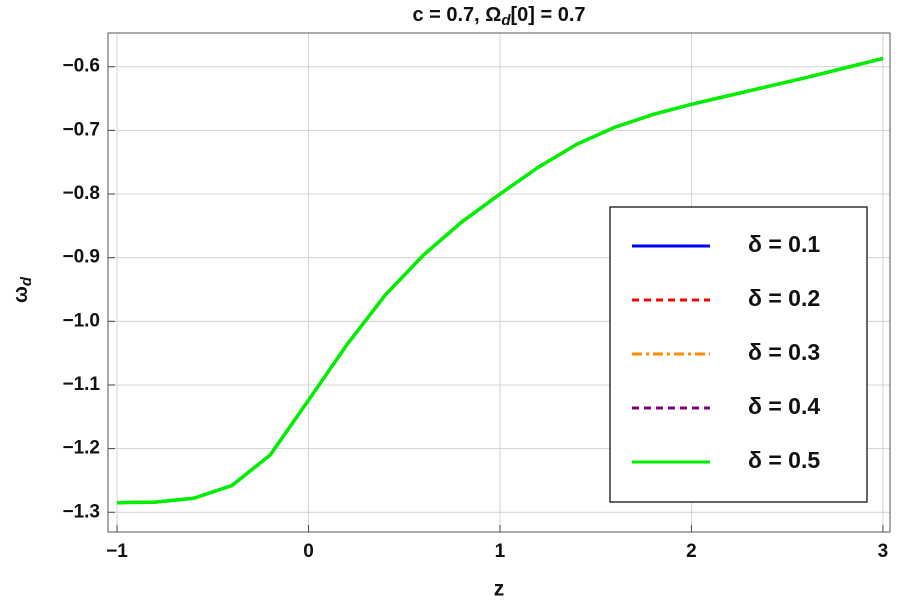  I want to click on y-tick-label: −1.3, so click(81, 511).